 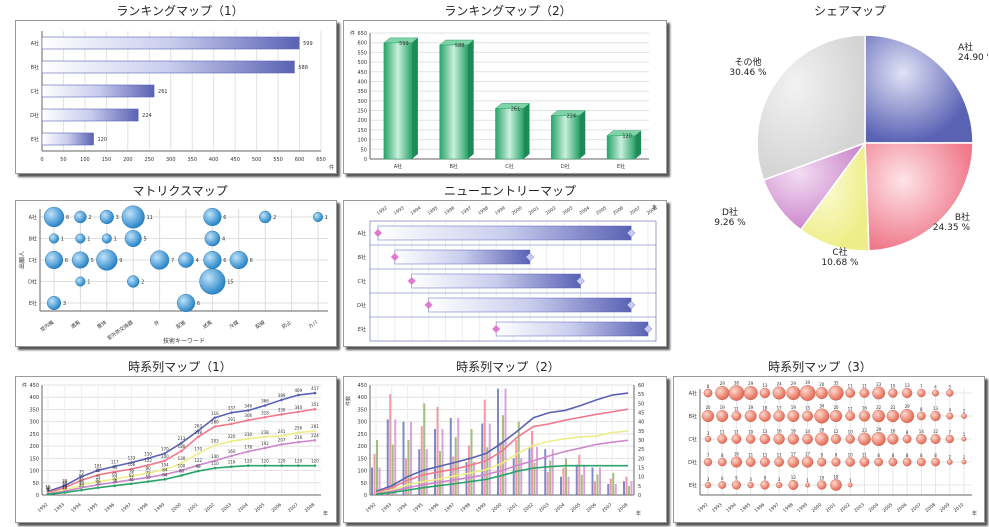 I want to click on x-tick-label: 600, so click(x=300, y=160).